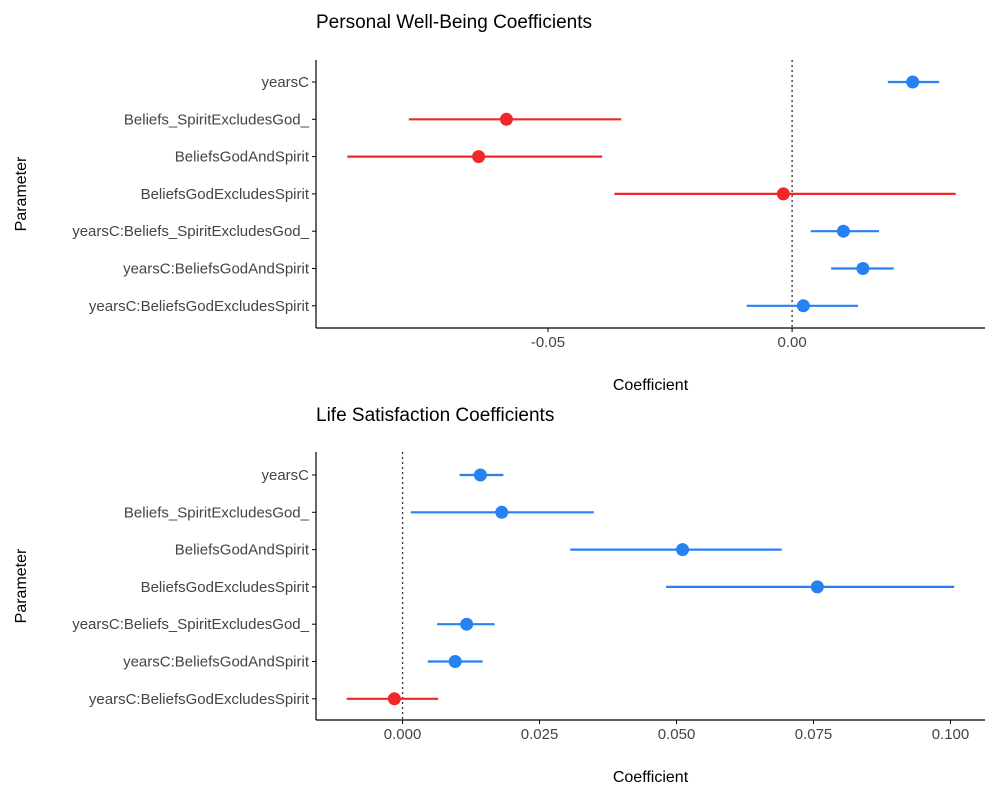 The height and width of the screenshot is (800, 1000). I want to click on x-tick-label: 0.075, so click(814, 734).